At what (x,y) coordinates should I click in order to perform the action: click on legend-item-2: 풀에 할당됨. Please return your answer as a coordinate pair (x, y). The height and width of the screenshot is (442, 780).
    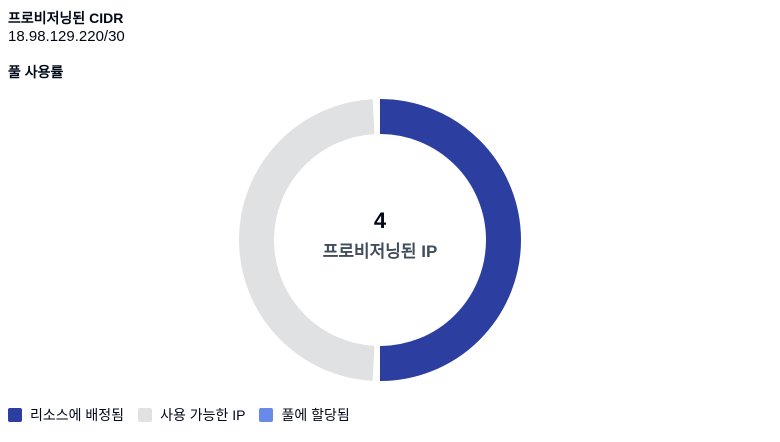
    Looking at the image, I should click on (304, 415).